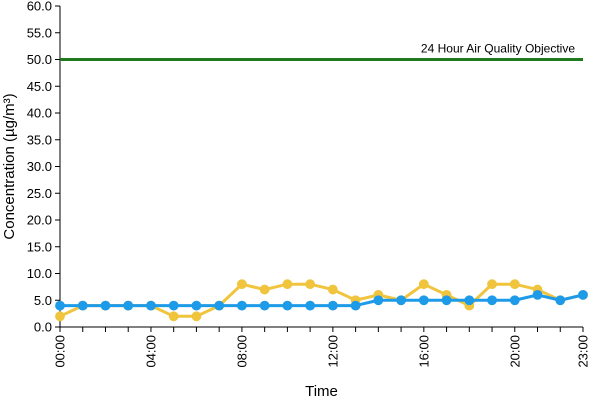 Image resolution: width=600 pixels, height=400 pixels. I want to click on y-tick-label: 45.0, so click(39, 86).